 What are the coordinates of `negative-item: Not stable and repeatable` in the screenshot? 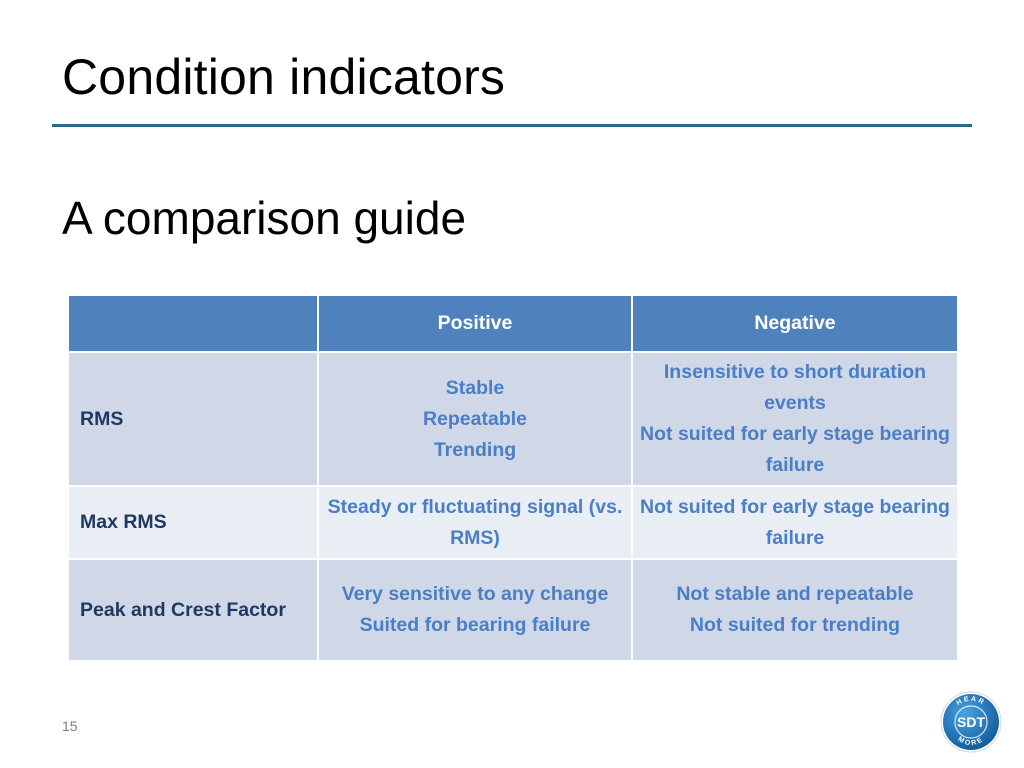 It's located at (795, 594).